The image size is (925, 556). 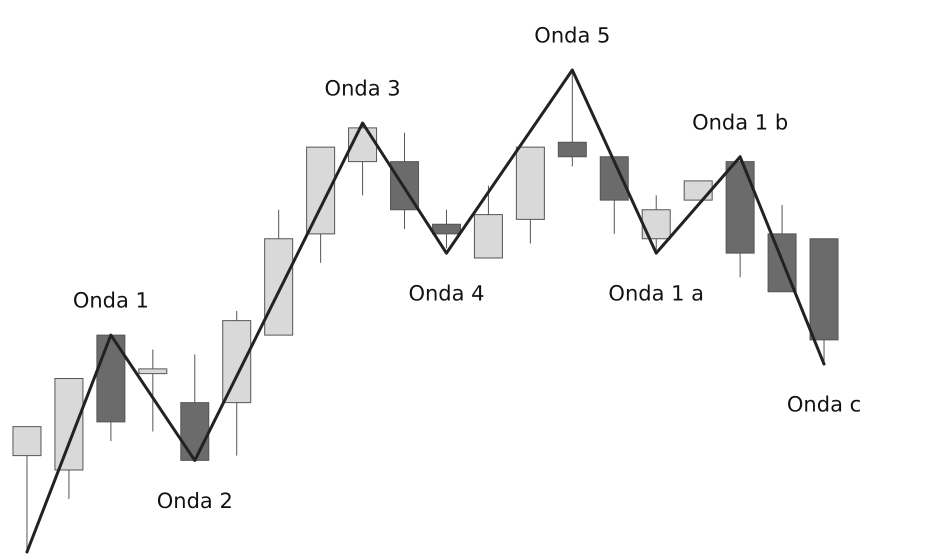 I want to click on text: Onda 5, so click(x=572, y=35).